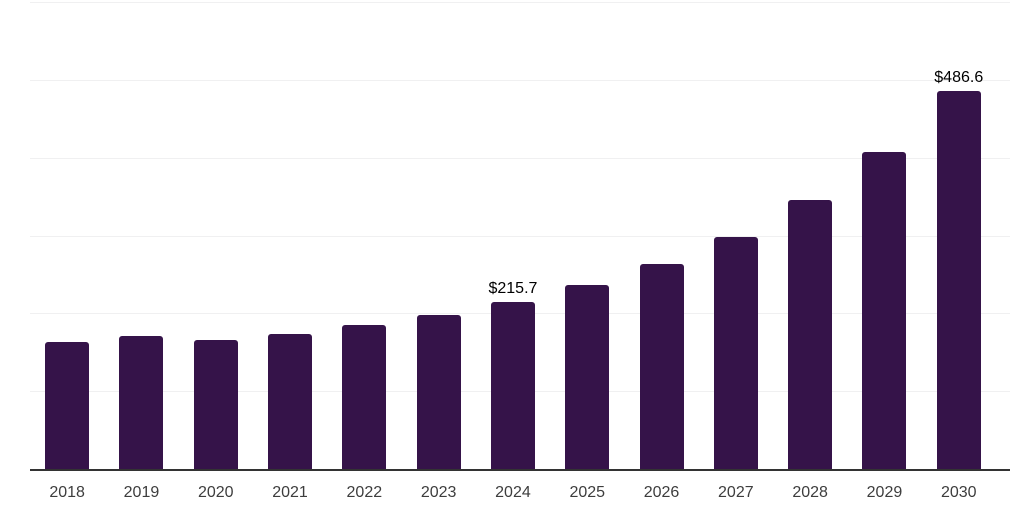 This screenshot has width=1024, height=512. Describe the element at coordinates (290, 492) in the screenshot. I see `x-axis-label-2021: 2021` at that location.